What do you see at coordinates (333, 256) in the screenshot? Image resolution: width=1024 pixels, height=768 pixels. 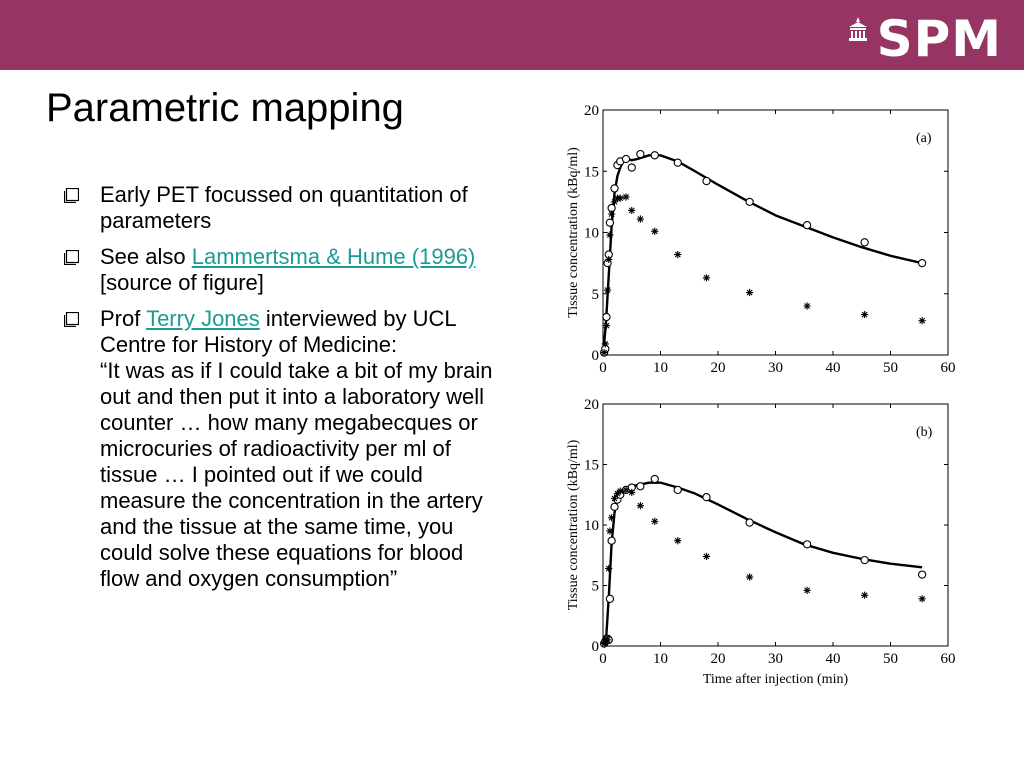 I see `lammertsma-hume-link: Lammertsma & Hume (1996)` at bounding box center [333, 256].